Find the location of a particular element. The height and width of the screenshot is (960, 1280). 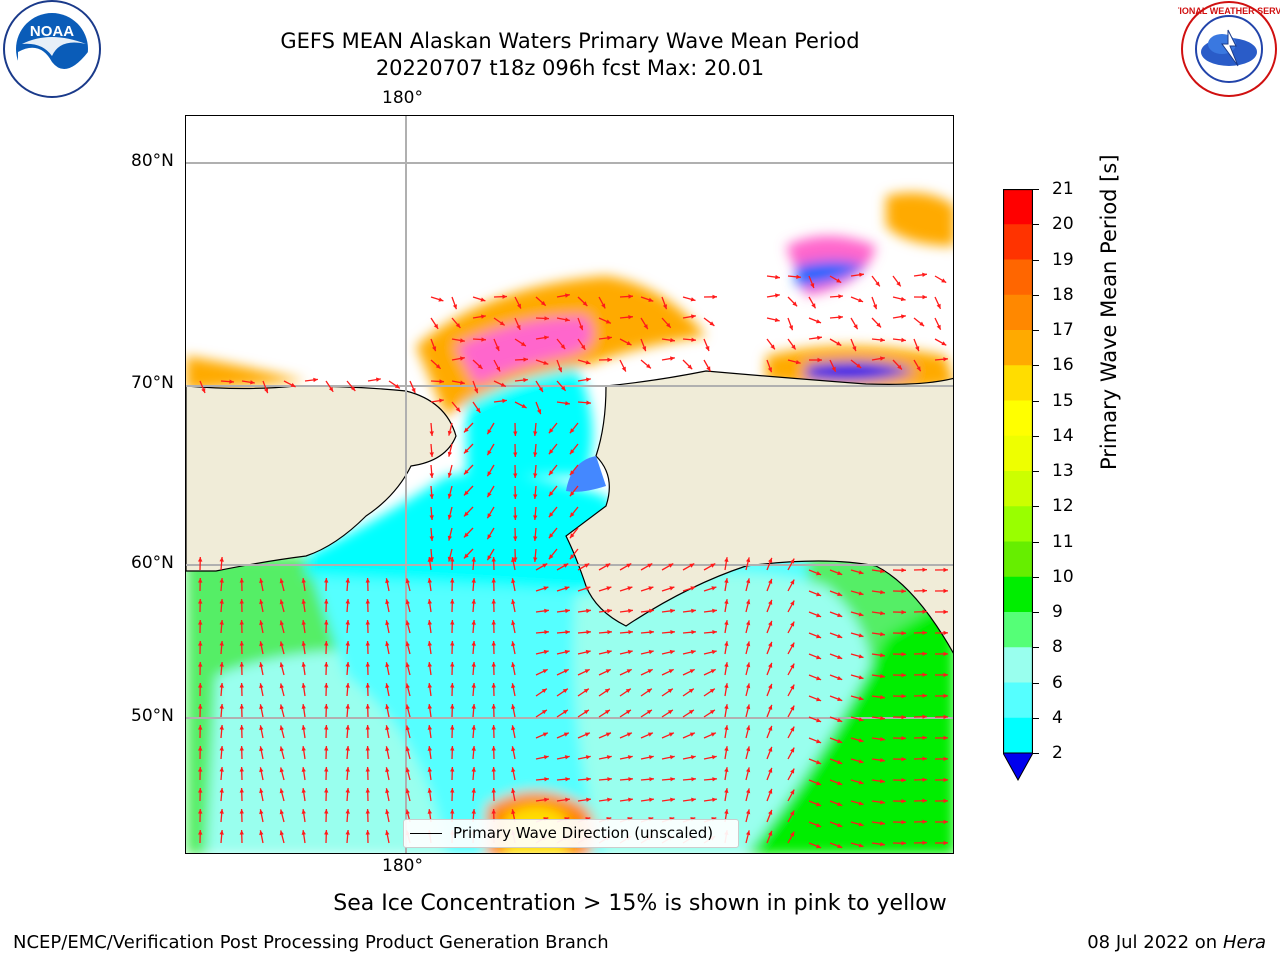

colorbar-tick-mark is located at coordinates (1036, 648).